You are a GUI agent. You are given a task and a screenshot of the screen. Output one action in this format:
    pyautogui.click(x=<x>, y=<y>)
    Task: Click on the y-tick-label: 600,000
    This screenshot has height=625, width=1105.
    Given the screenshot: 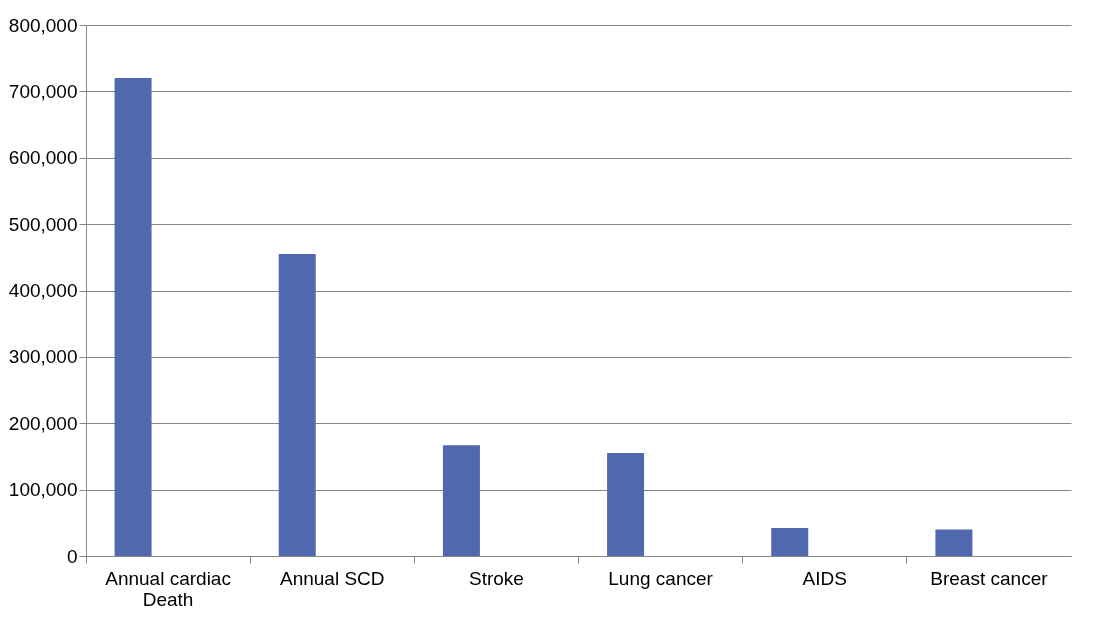 What is the action you would take?
    pyautogui.click(x=43, y=158)
    